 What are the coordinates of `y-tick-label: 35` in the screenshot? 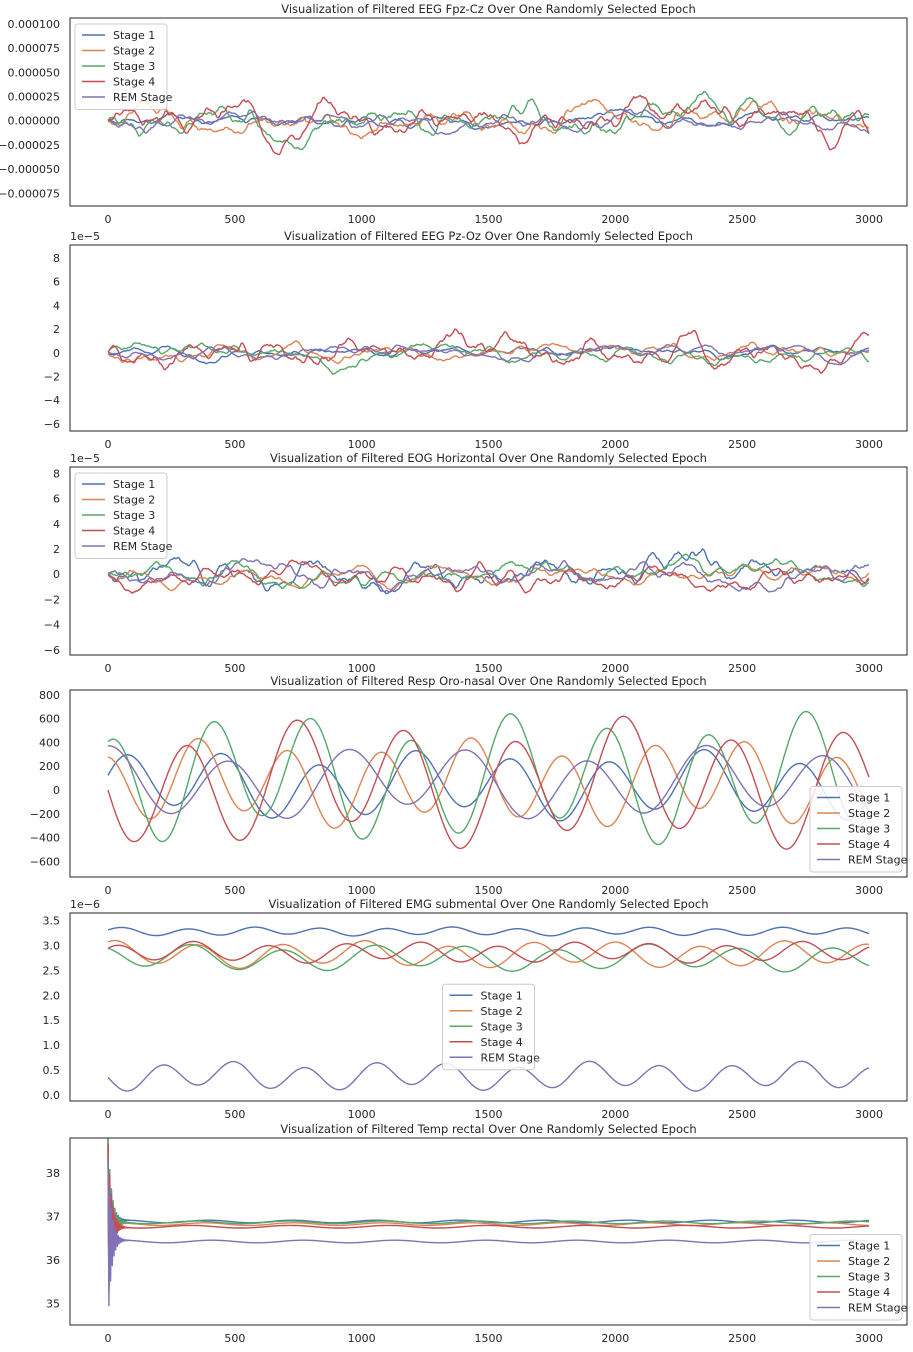 It's located at (53, 1303).